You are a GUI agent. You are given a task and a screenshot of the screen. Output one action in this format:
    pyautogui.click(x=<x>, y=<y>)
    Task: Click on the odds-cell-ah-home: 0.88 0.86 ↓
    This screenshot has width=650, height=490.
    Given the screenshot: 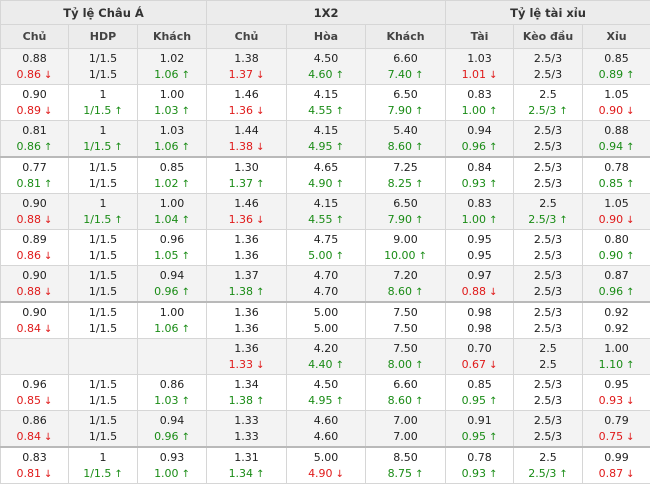 What is the action you would take?
    pyautogui.click(x=34, y=66)
    